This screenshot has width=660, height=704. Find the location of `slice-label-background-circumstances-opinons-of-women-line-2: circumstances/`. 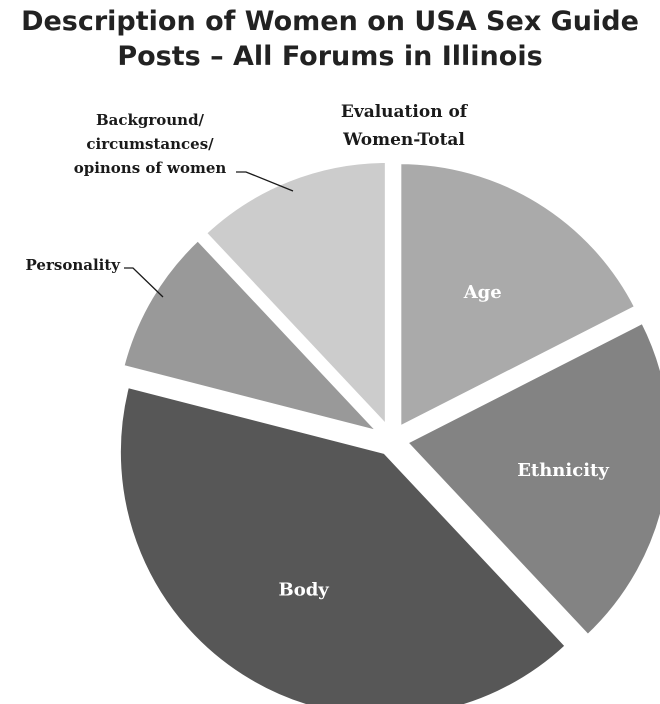

slice-label-background-circumstances-opinons-of-women-line-2: circumstances/ is located at coordinates (150, 144).